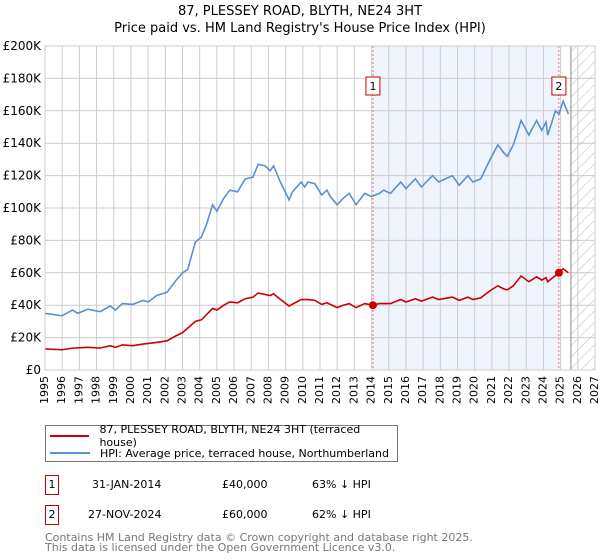 Image resolution: width=600 pixels, height=560 pixels. Describe the element at coordinates (439, 390) in the screenshot. I see `x-tick-label: 2018` at that location.